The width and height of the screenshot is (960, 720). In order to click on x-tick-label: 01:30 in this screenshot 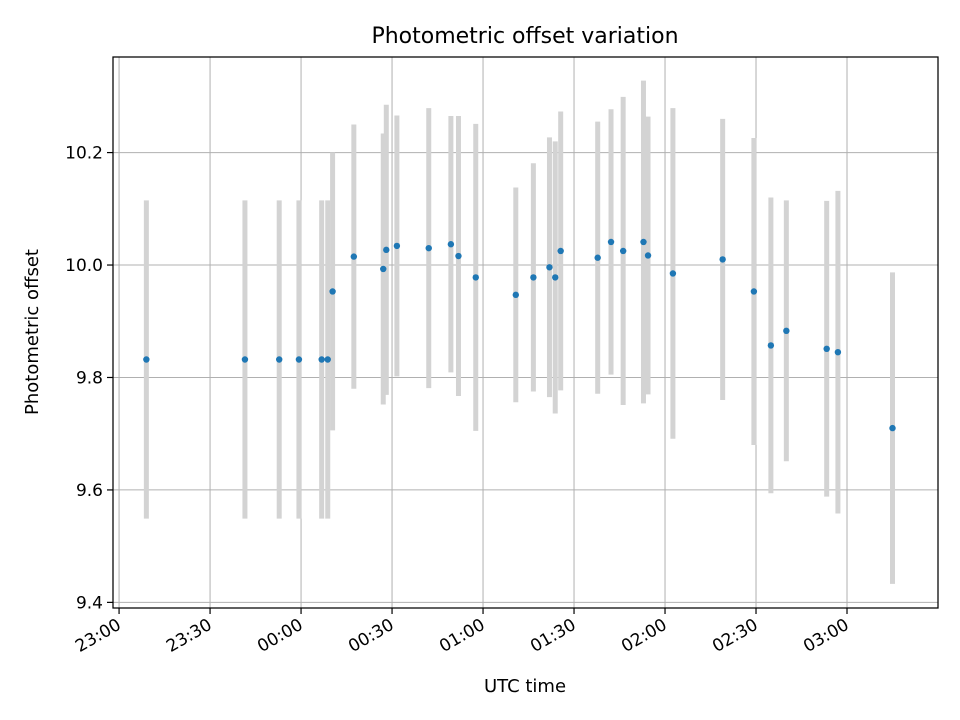, I will do `click(553, 636)`.